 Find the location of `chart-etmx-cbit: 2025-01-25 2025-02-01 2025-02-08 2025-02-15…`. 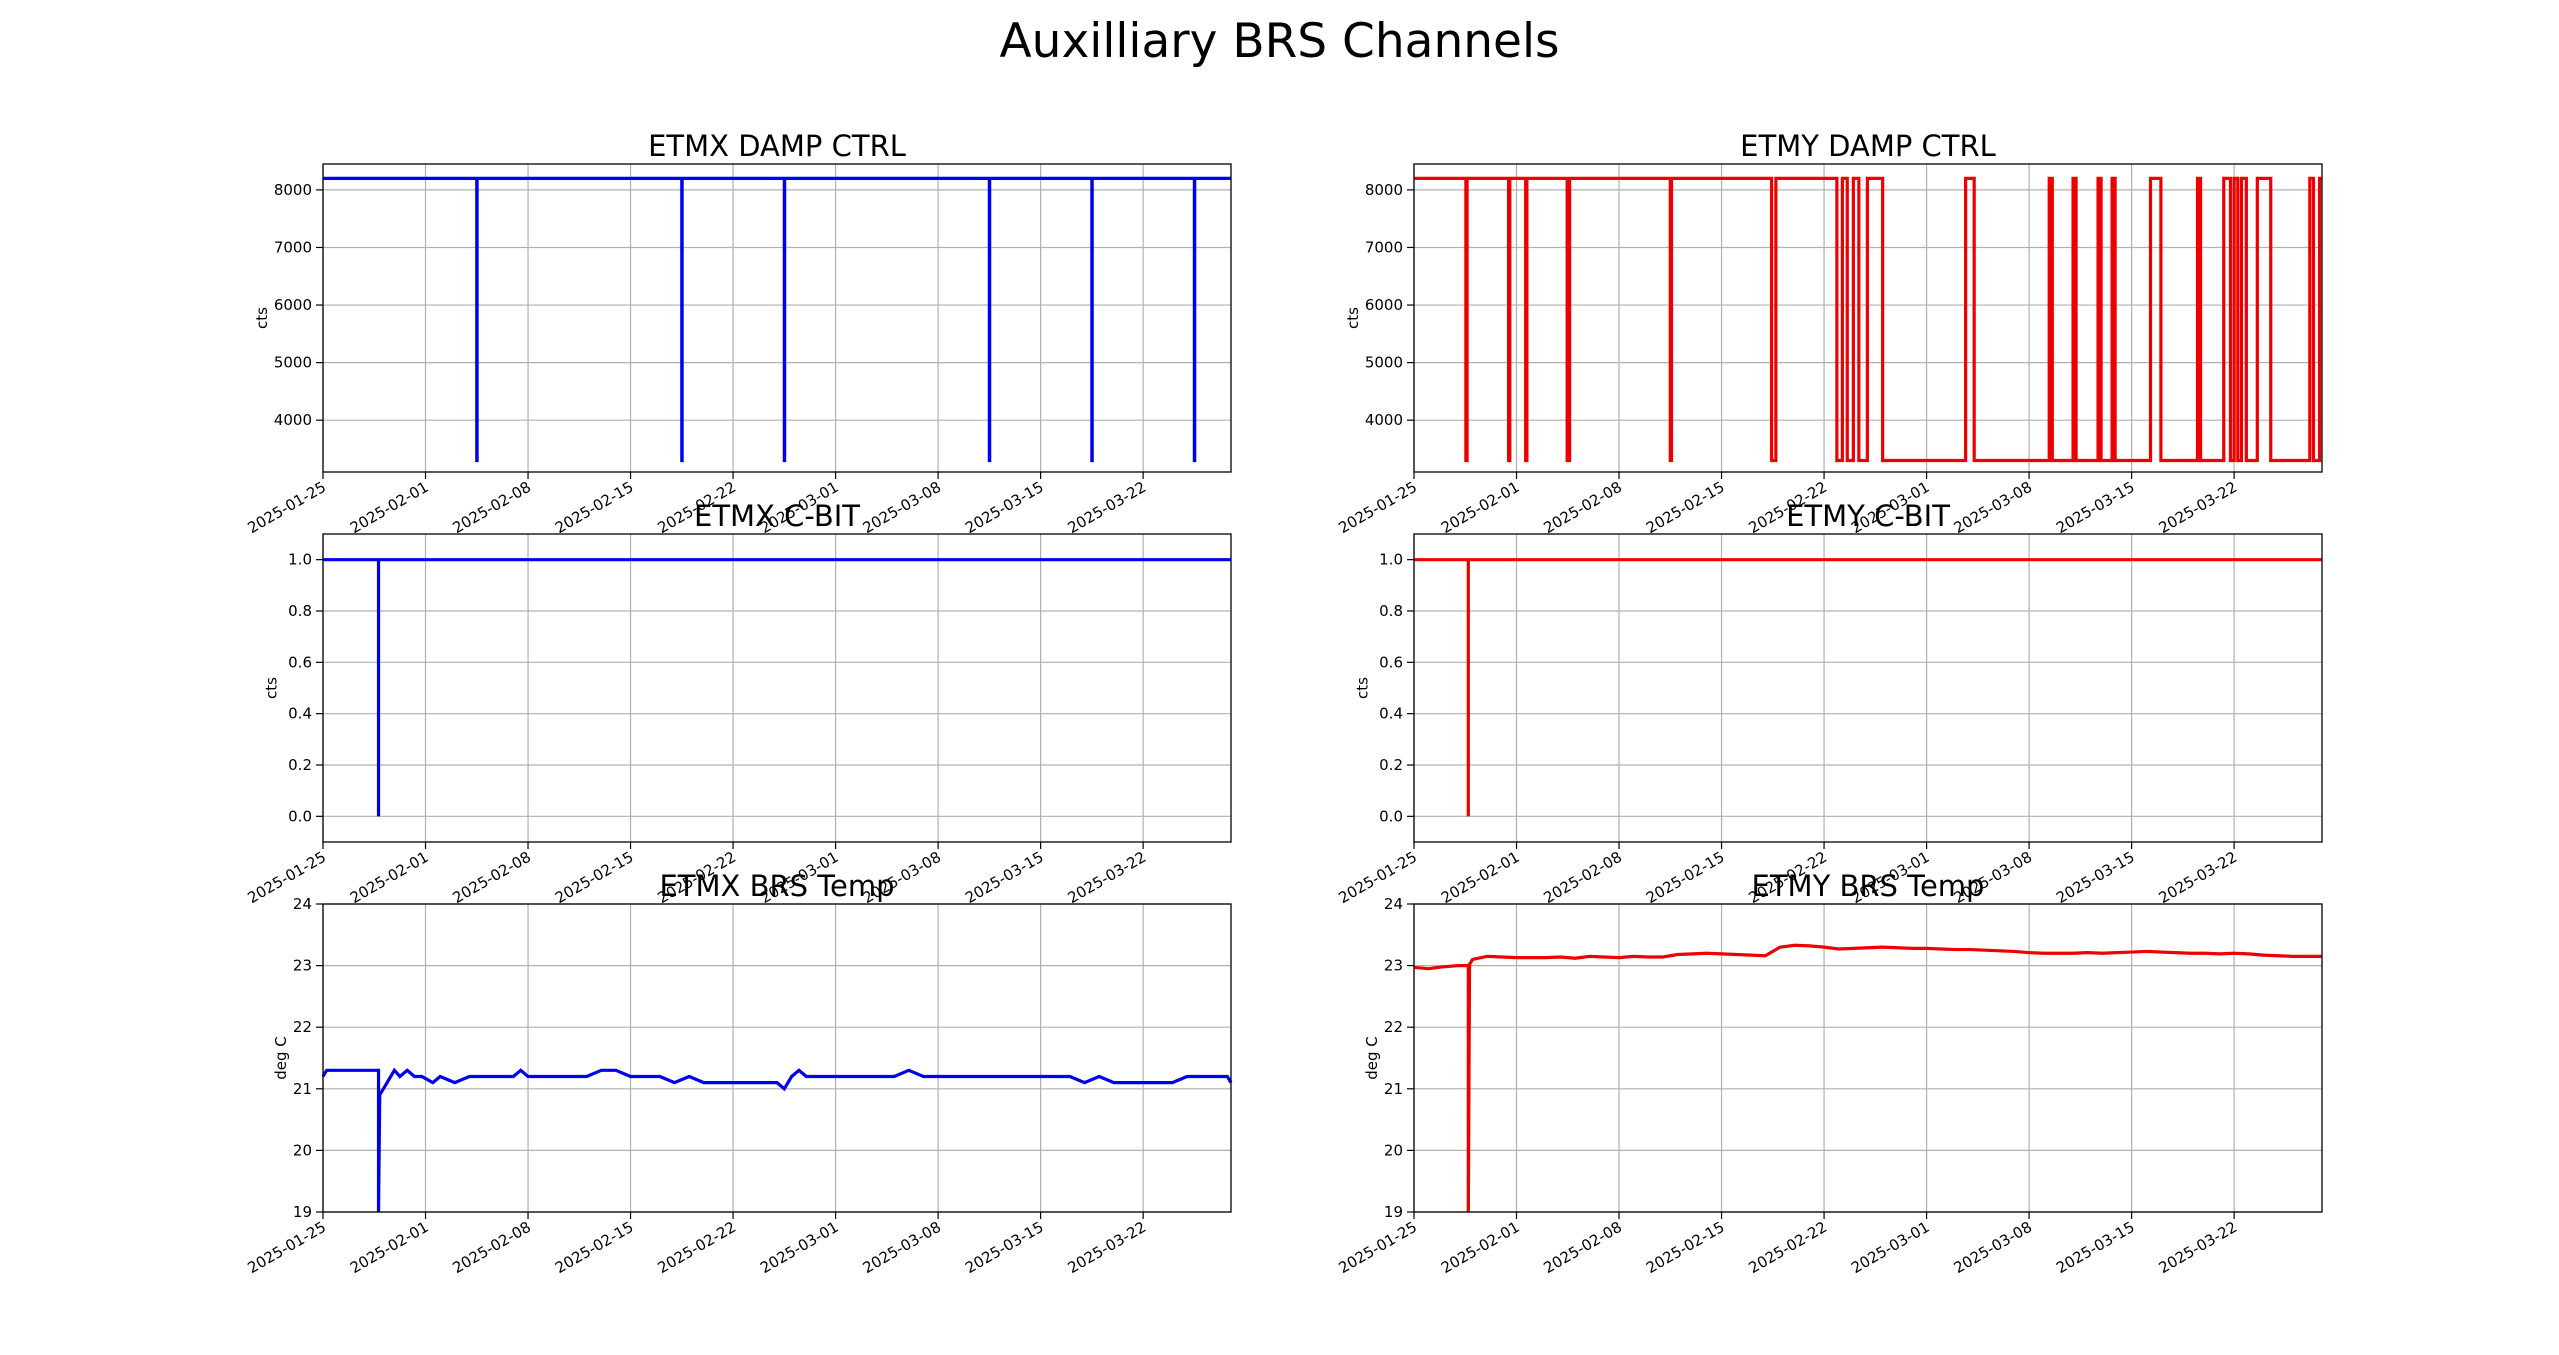

chart-etmx-cbit: 2025-01-25 2025-02-01 2025-02-08 2025-02-15… is located at coordinates (738, 703).